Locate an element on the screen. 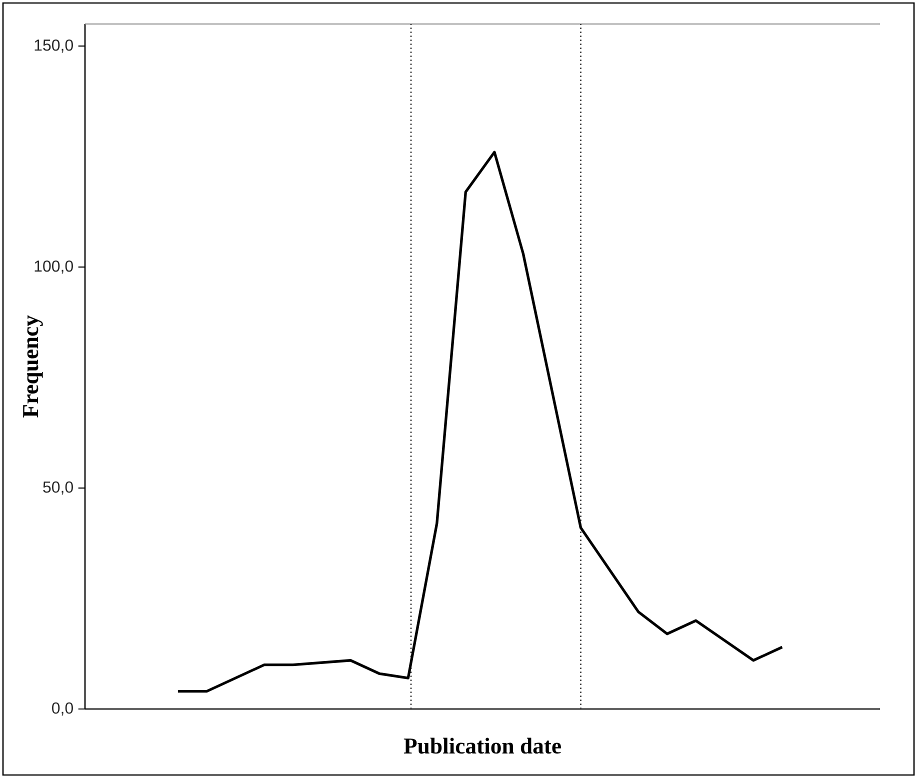 This screenshot has width=917, height=778. y-tick-label: 100,0 is located at coordinates (53, 267).